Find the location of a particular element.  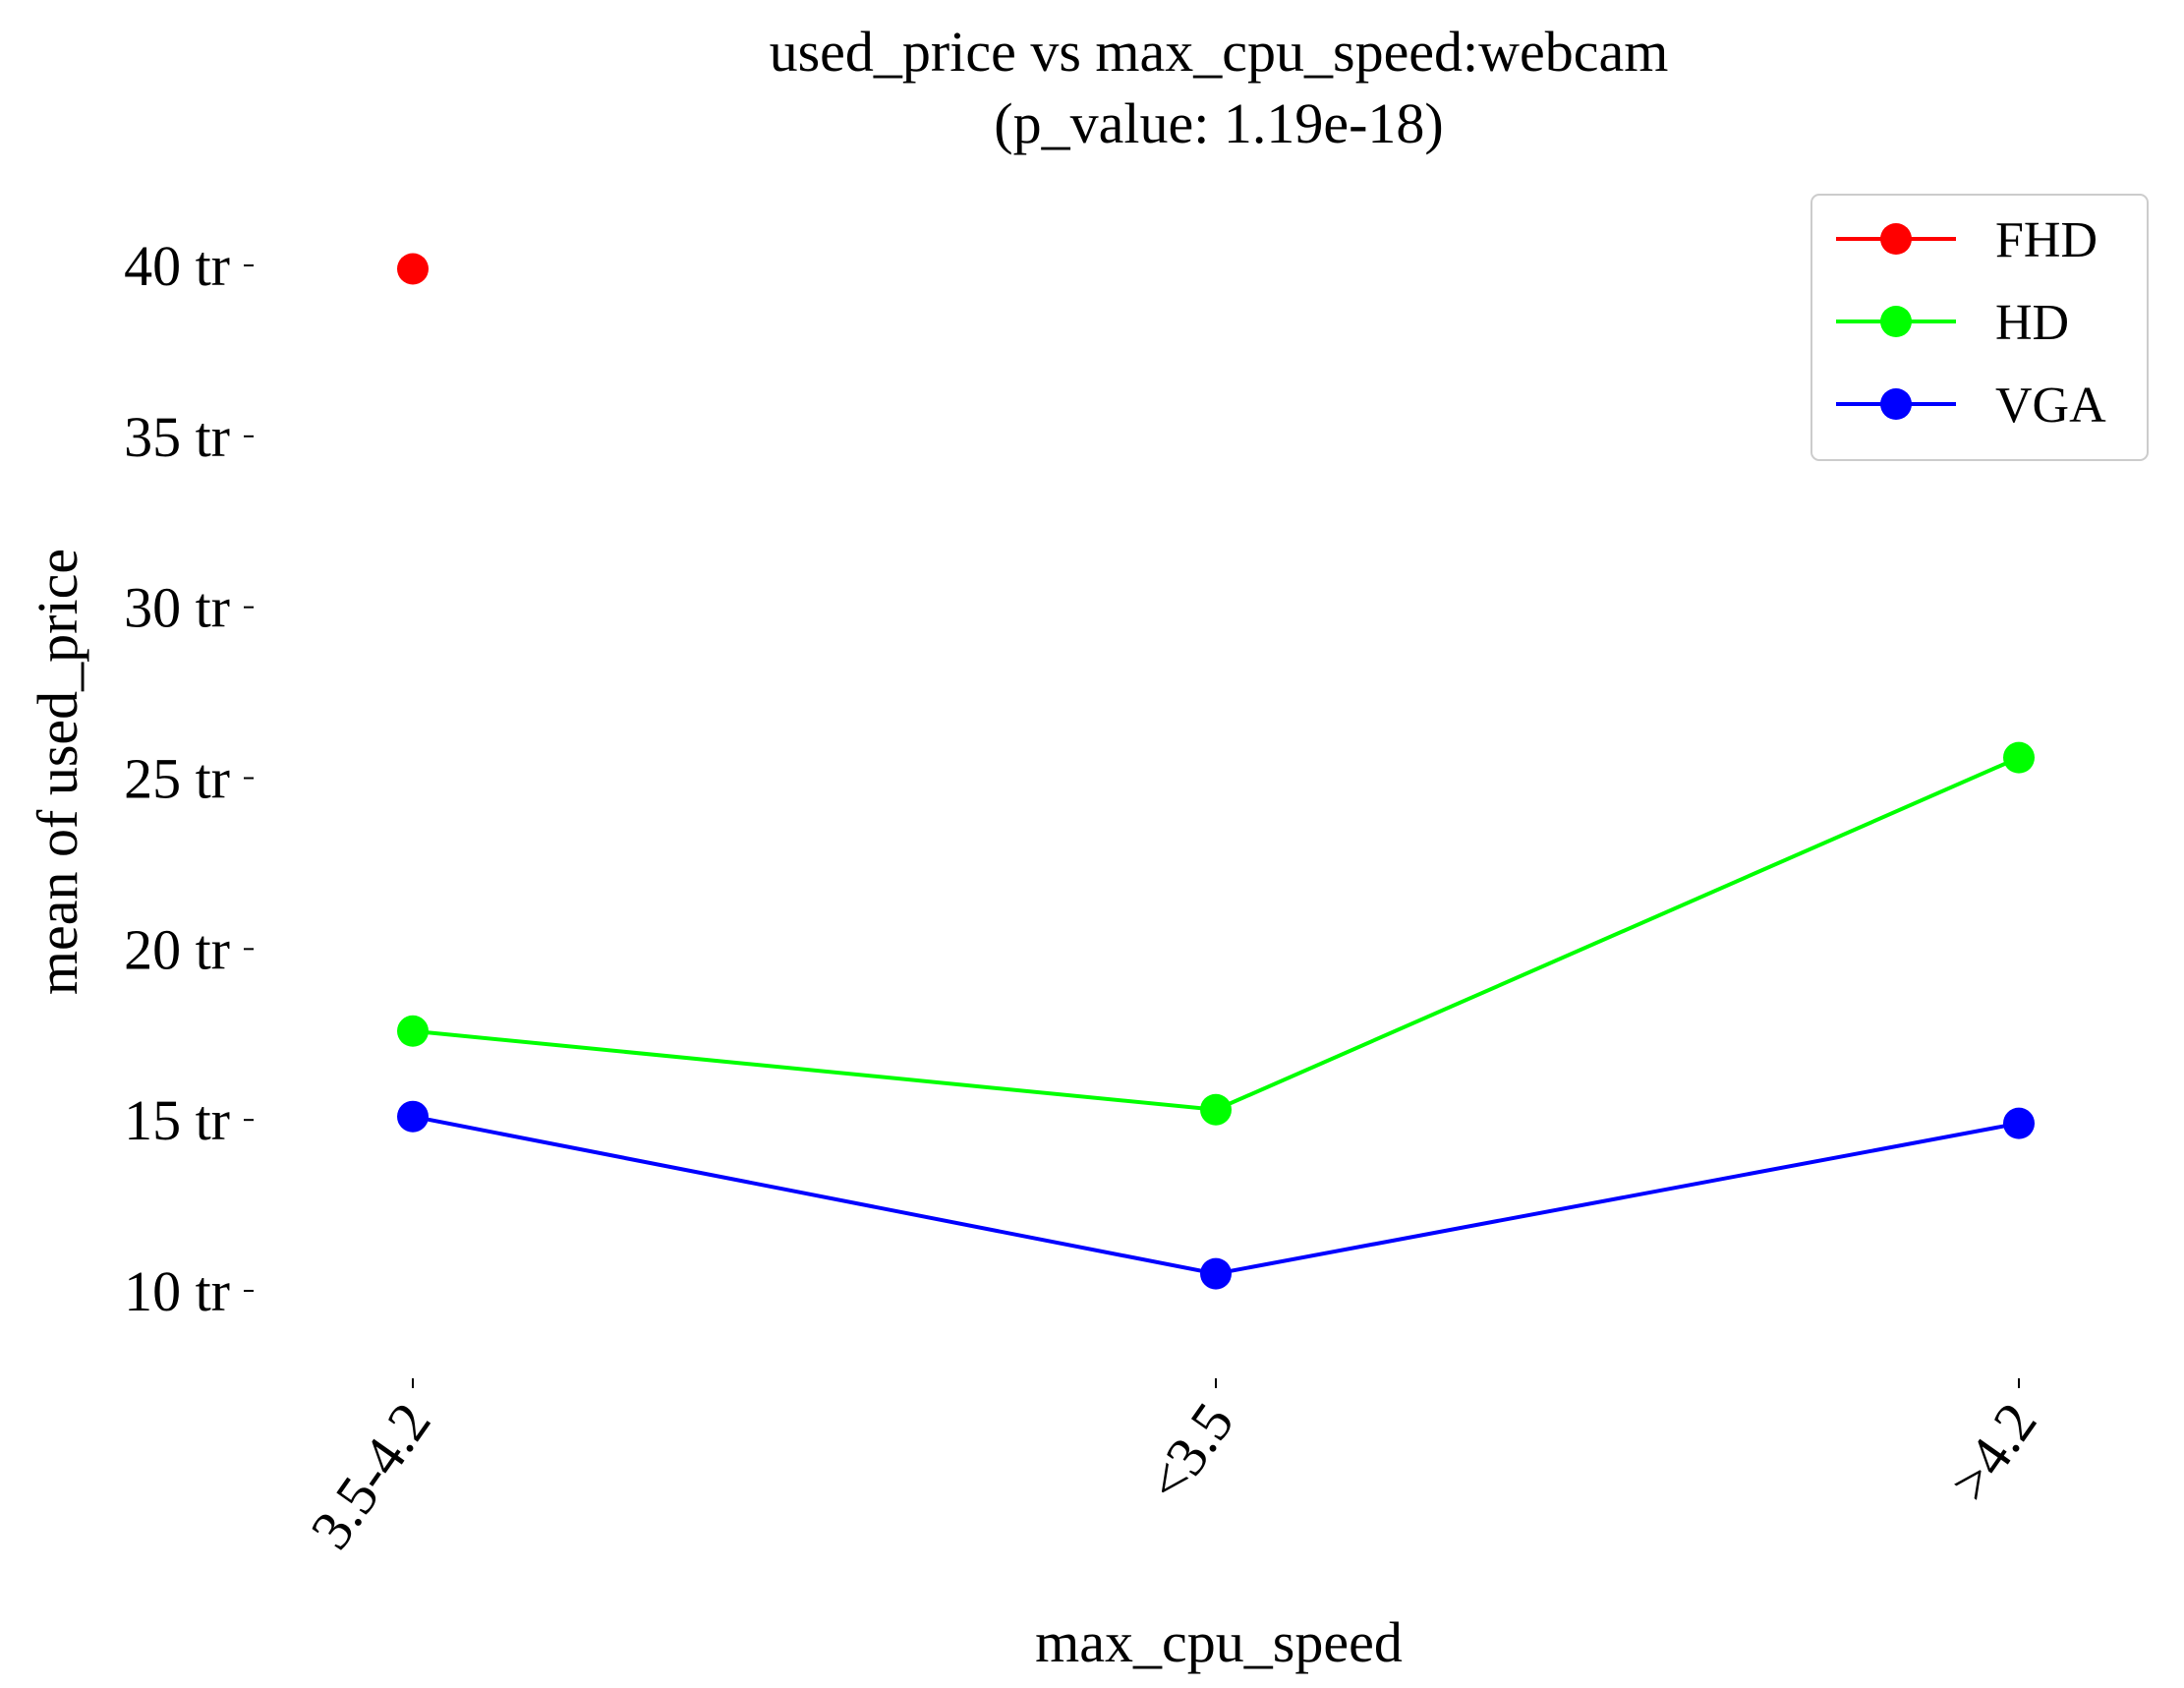

legend-label-vga: VGA is located at coordinates (2050, 406).